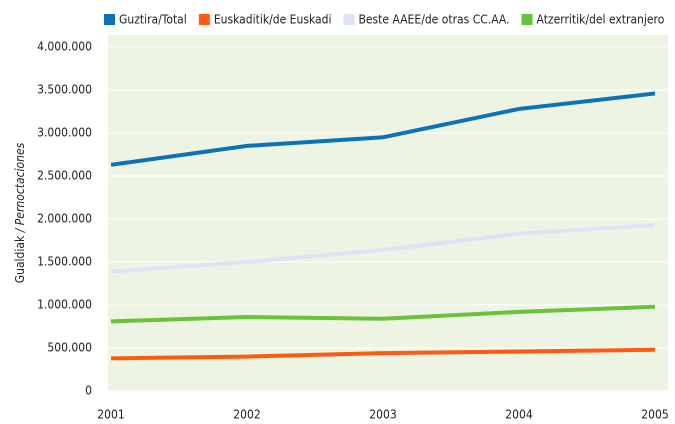  I want to click on legend-label: Atzerritik/del extranjero, so click(601, 20).